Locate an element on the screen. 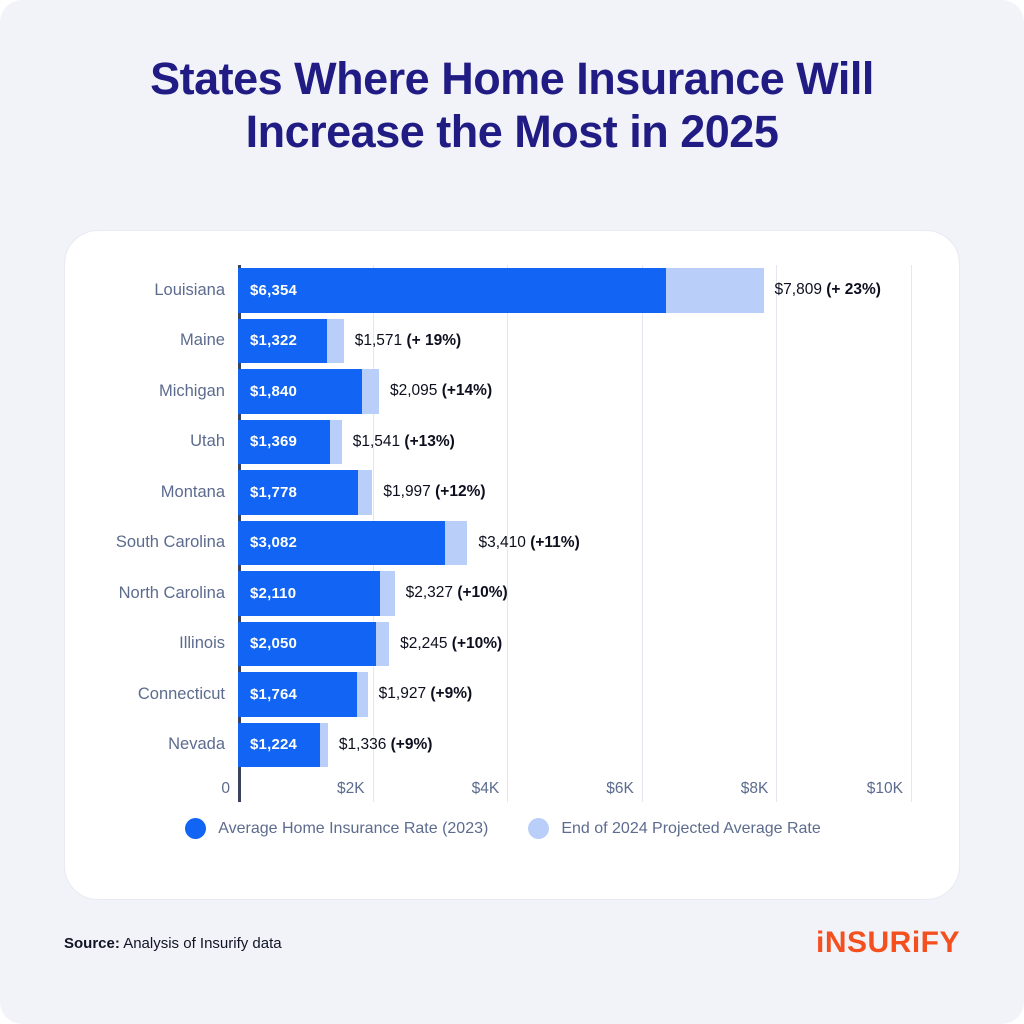 Image resolution: width=1024 pixels, height=1024 pixels. state-label: Utah is located at coordinates (207, 441).